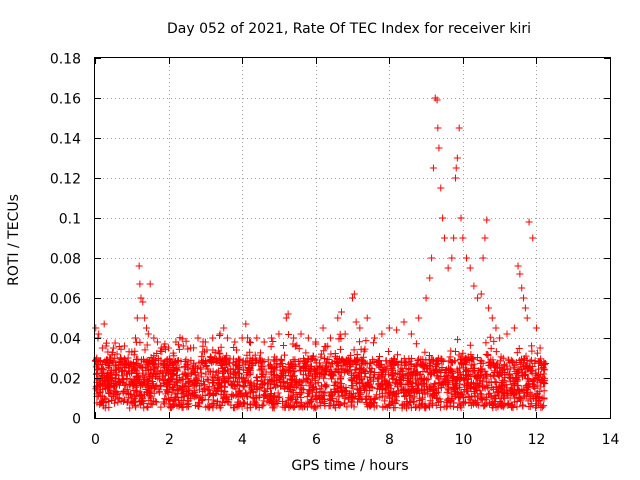  What do you see at coordinates (65, 260) in the screenshot?
I see `y-tick-label: 0.08` at bounding box center [65, 260].